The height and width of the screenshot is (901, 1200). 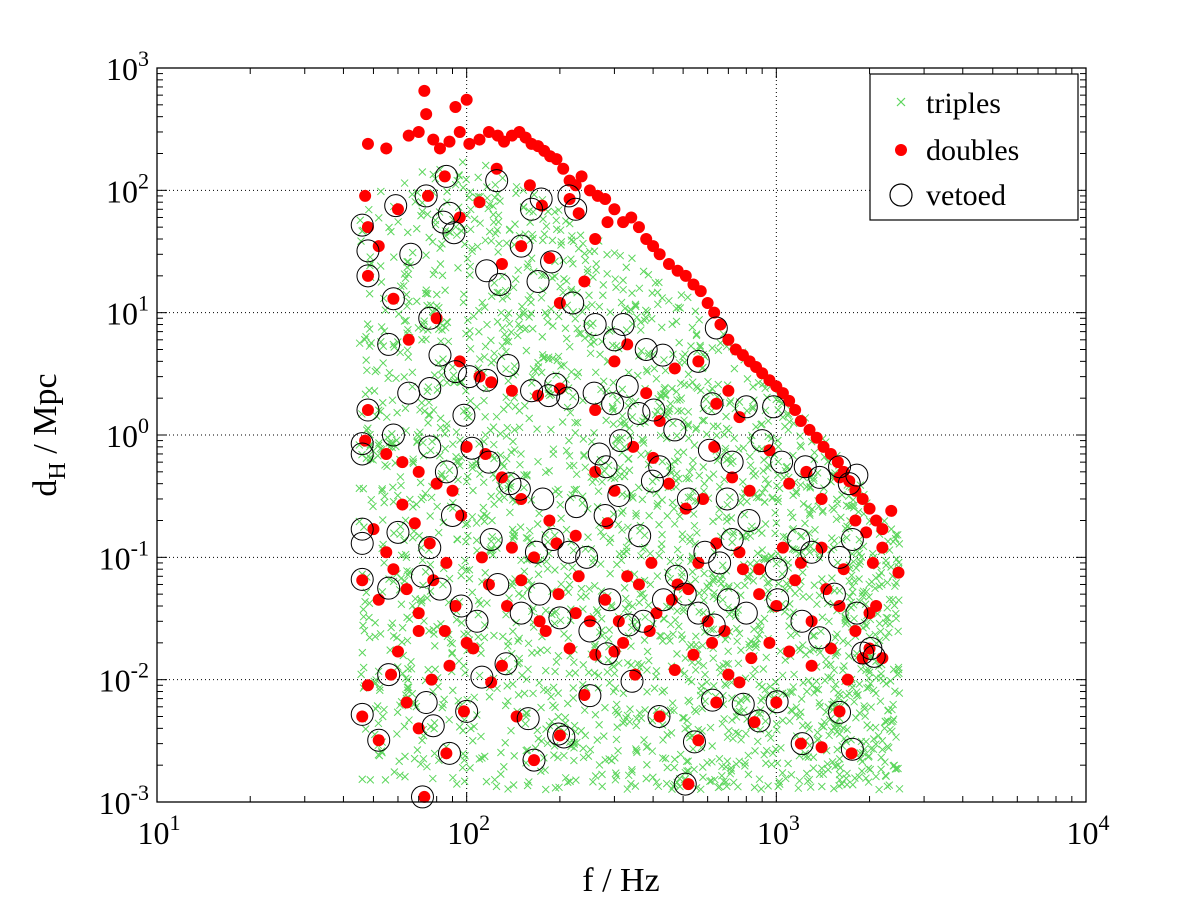 What do you see at coordinates (159, 830) in the screenshot?
I see `x-tick-label: 10¹` at bounding box center [159, 830].